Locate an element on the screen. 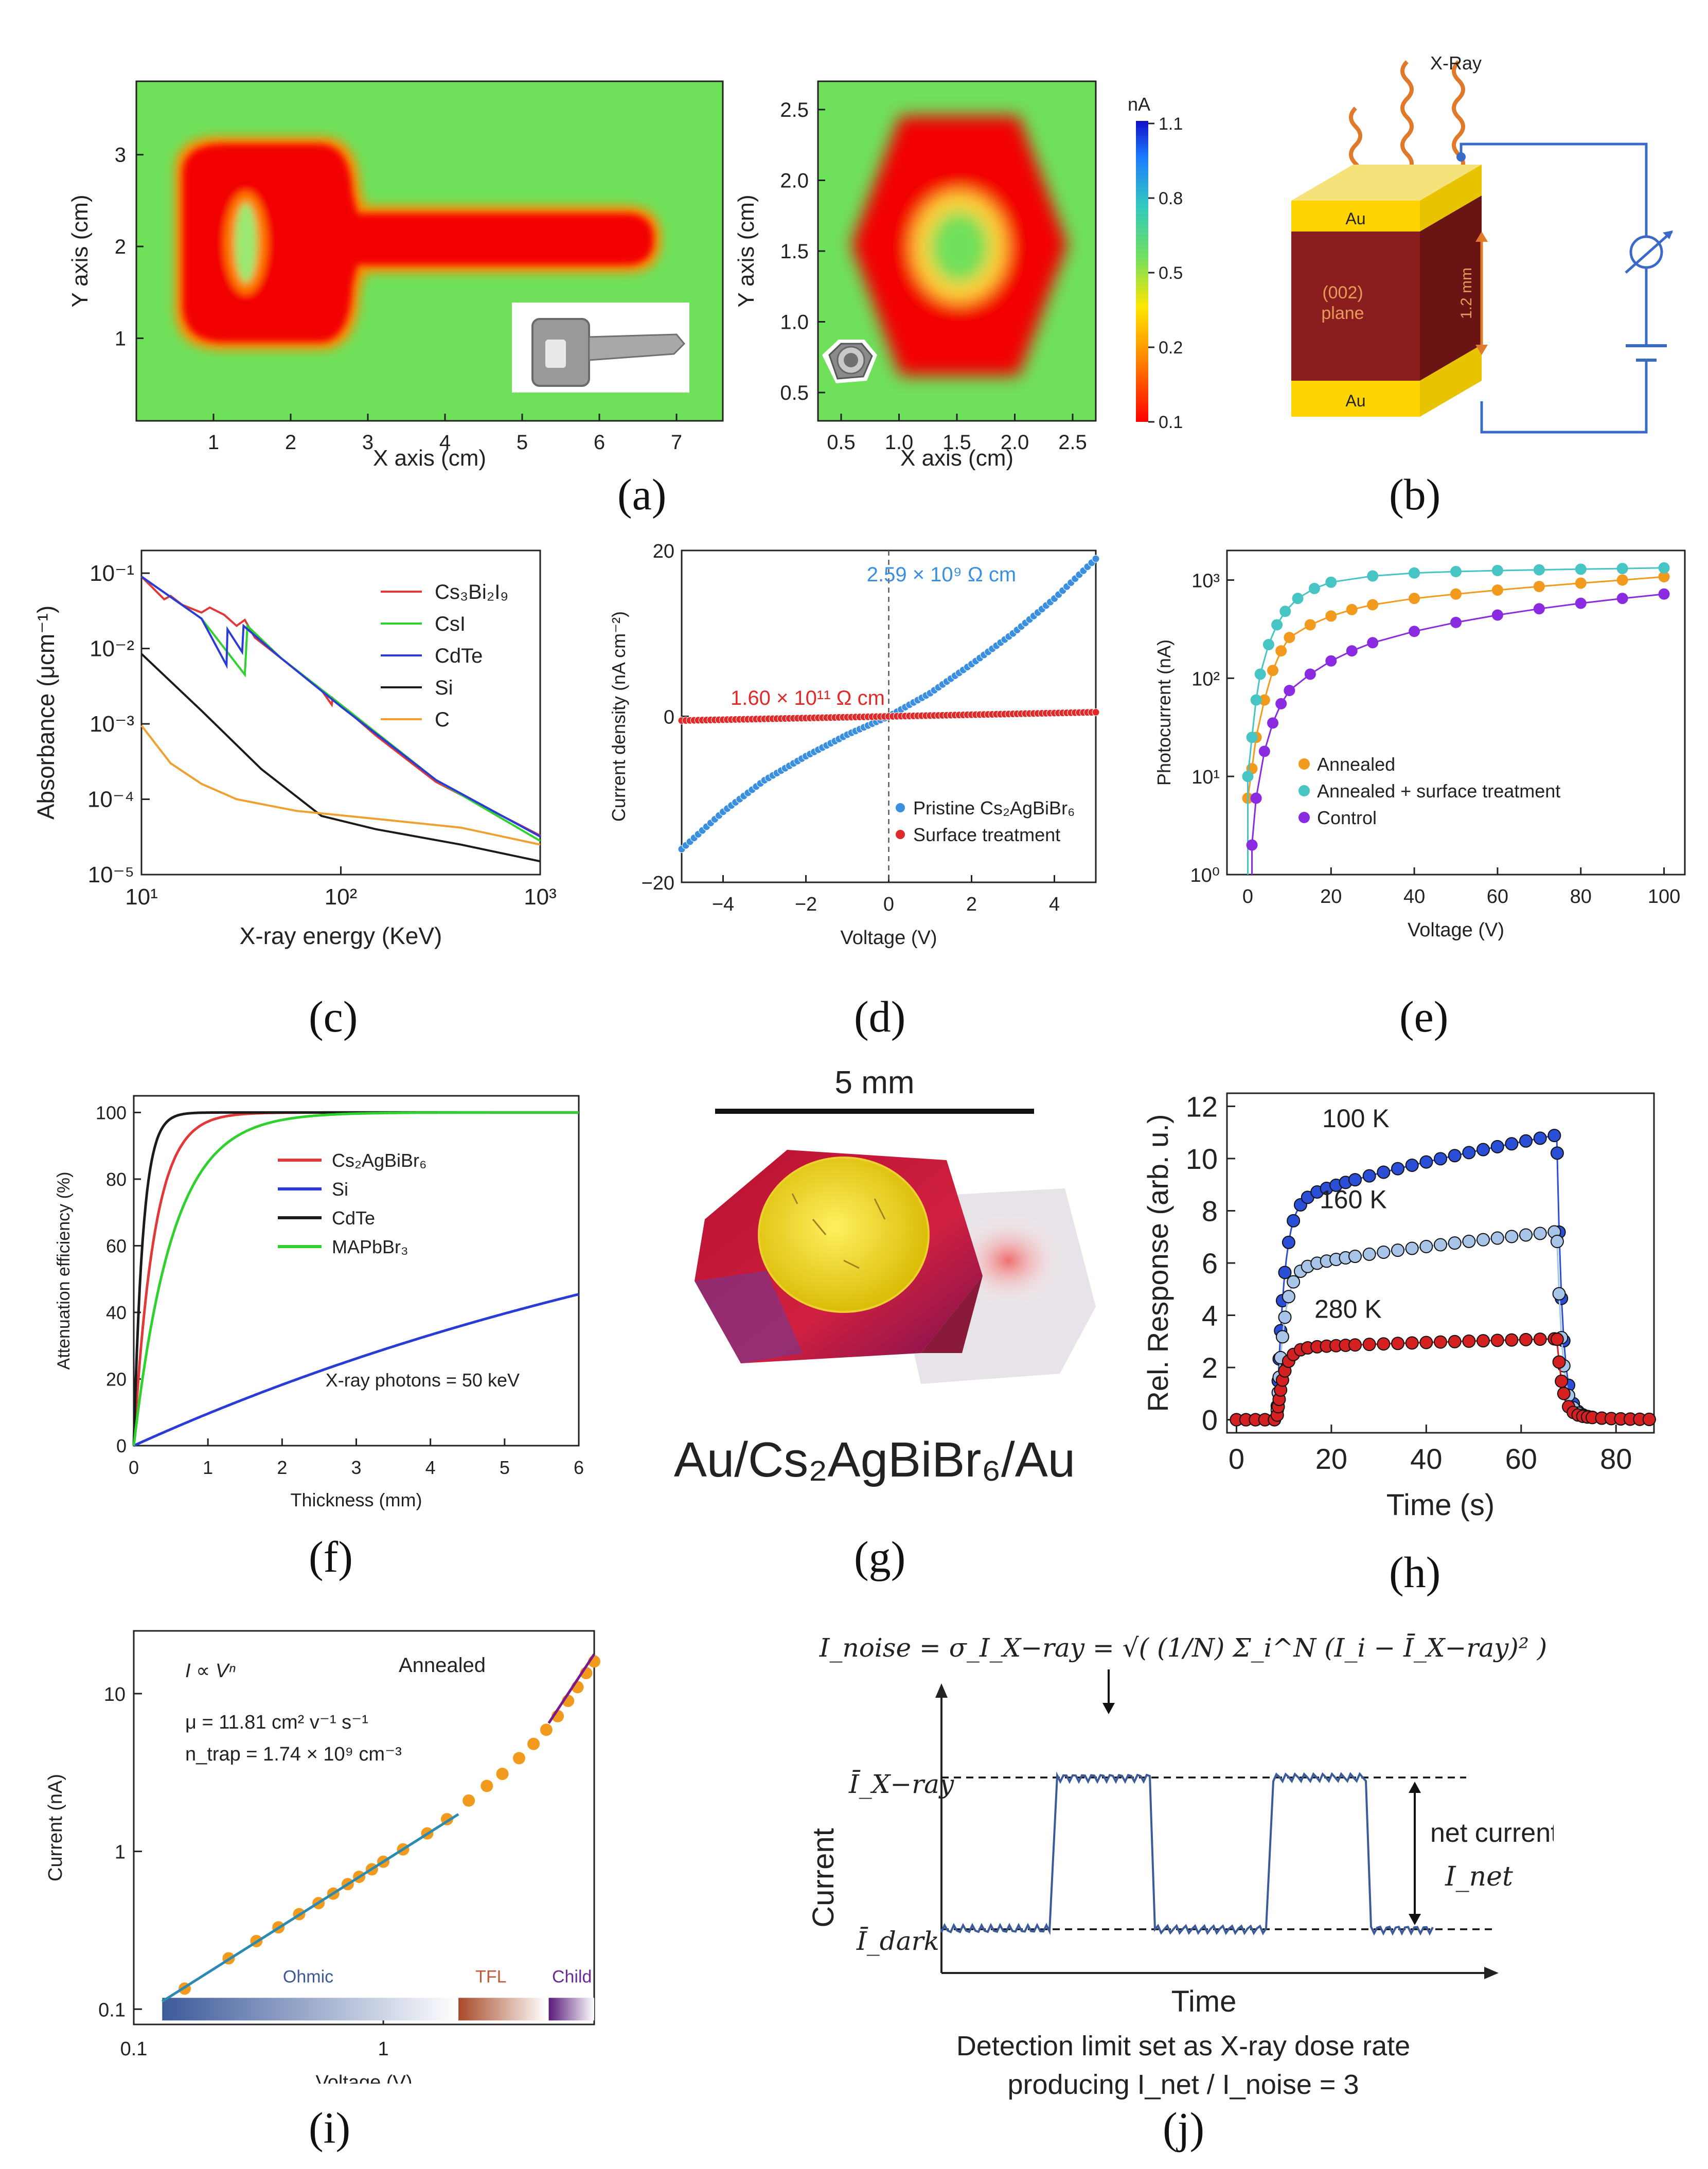 The image size is (1708, 2169). x-tick-label: 5 is located at coordinates (505, 1467).